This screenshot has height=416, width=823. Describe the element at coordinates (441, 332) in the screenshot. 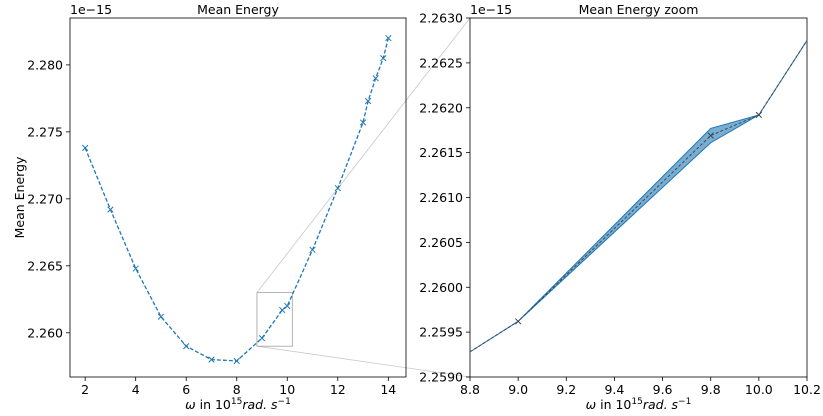

I see `y-tick-label: 2.2595` at that location.